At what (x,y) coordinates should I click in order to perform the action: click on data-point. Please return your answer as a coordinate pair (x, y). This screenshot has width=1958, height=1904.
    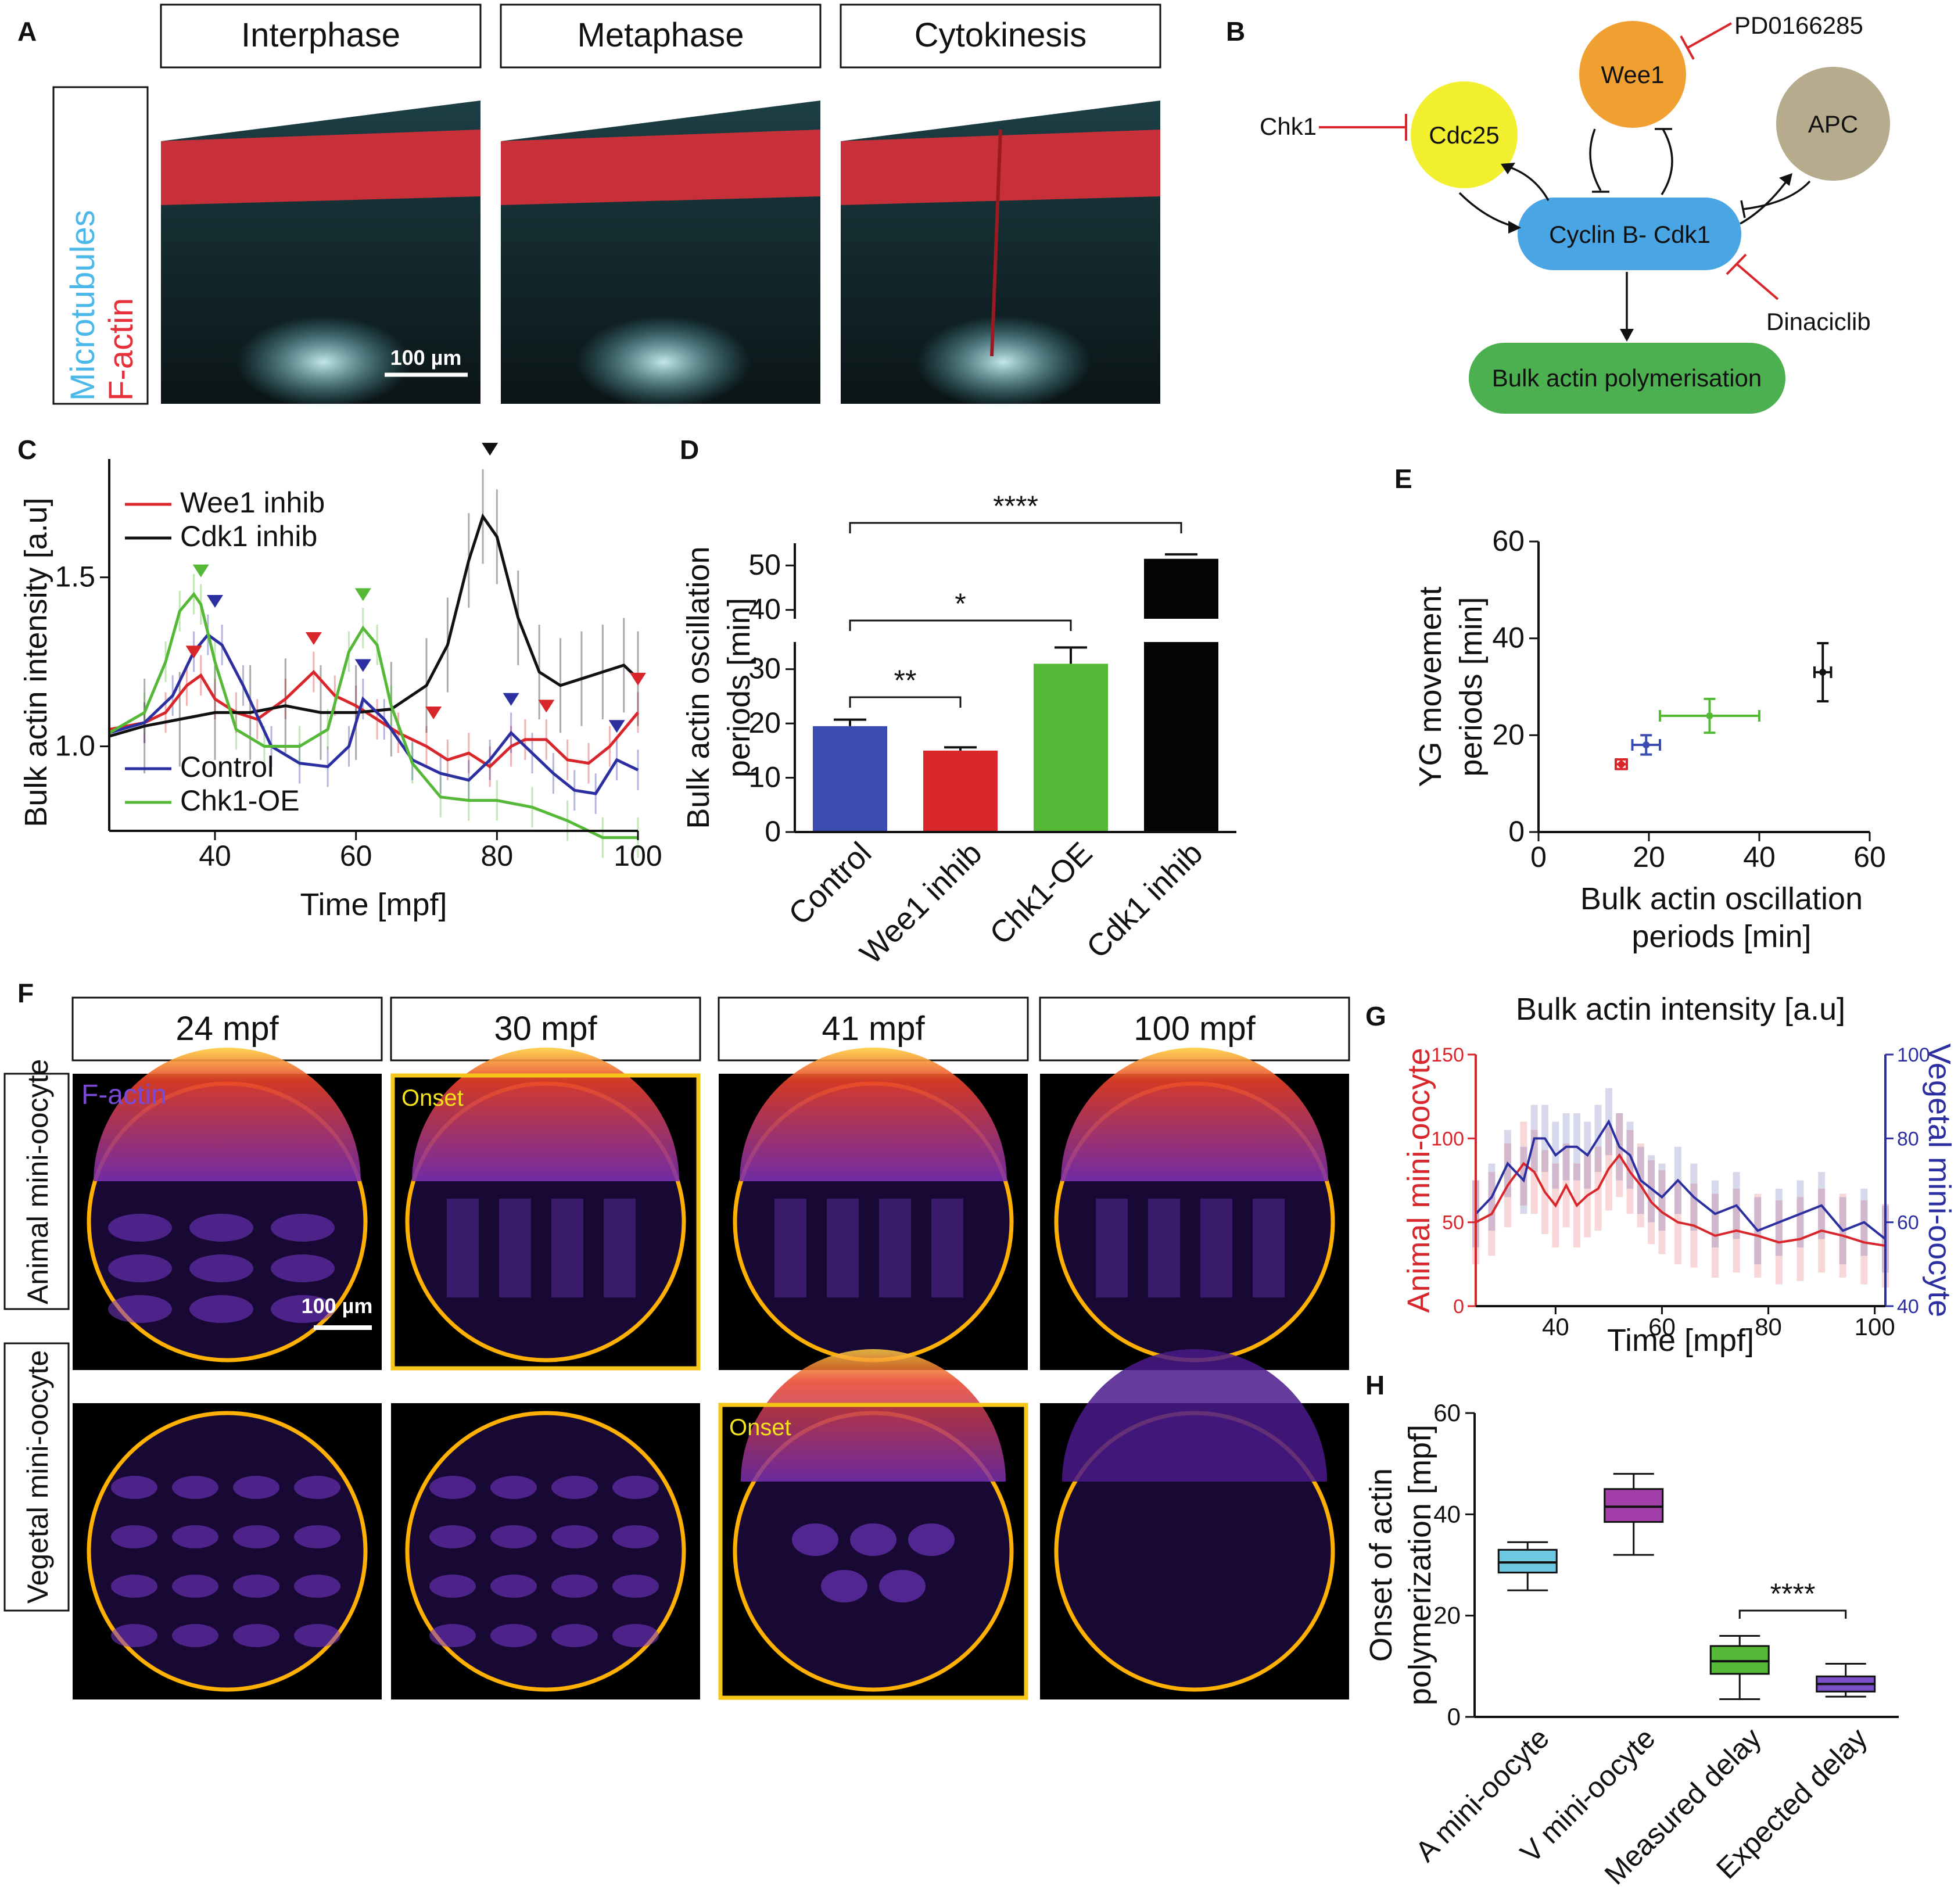
    Looking at the image, I should click on (1710, 716).